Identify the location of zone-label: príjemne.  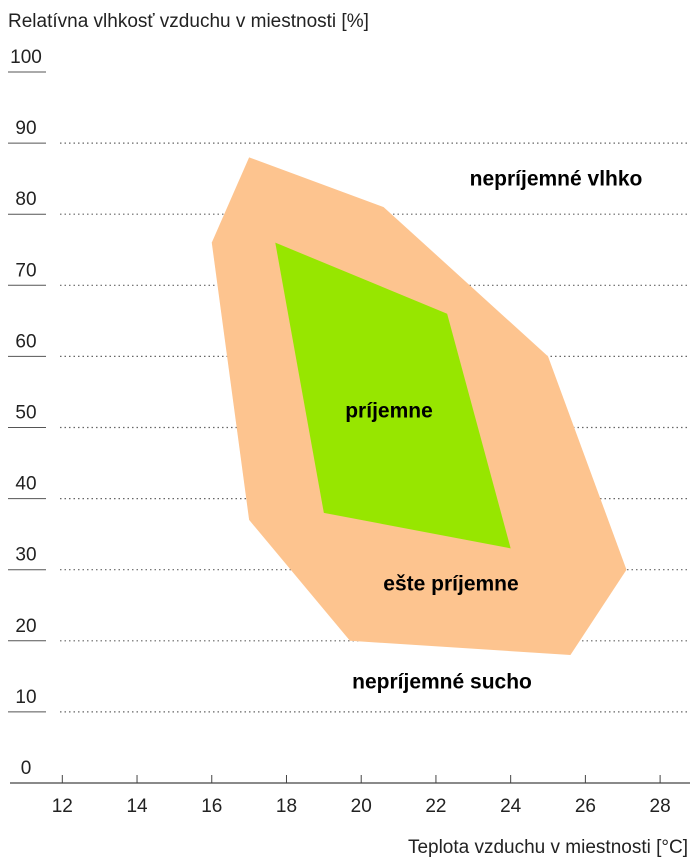
(389, 411).